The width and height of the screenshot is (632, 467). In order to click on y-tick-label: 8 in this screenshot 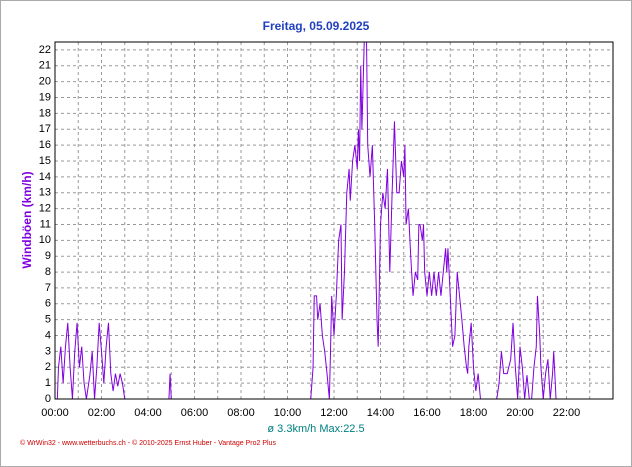, I will do `click(48, 272)`.